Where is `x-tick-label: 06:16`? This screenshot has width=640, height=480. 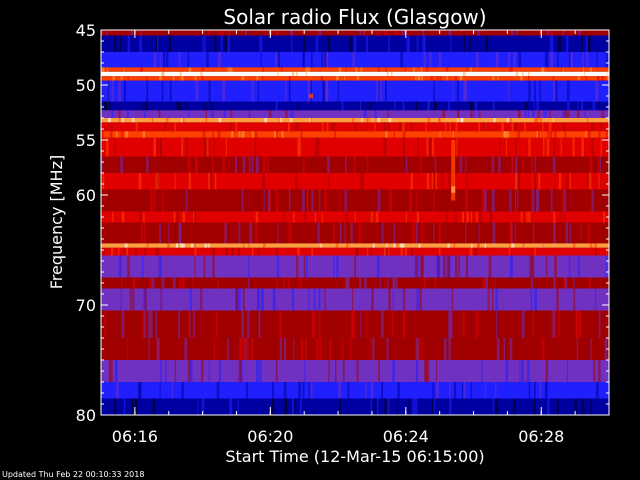 x-tick-label: 06:16 is located at coordinates (135, 436).